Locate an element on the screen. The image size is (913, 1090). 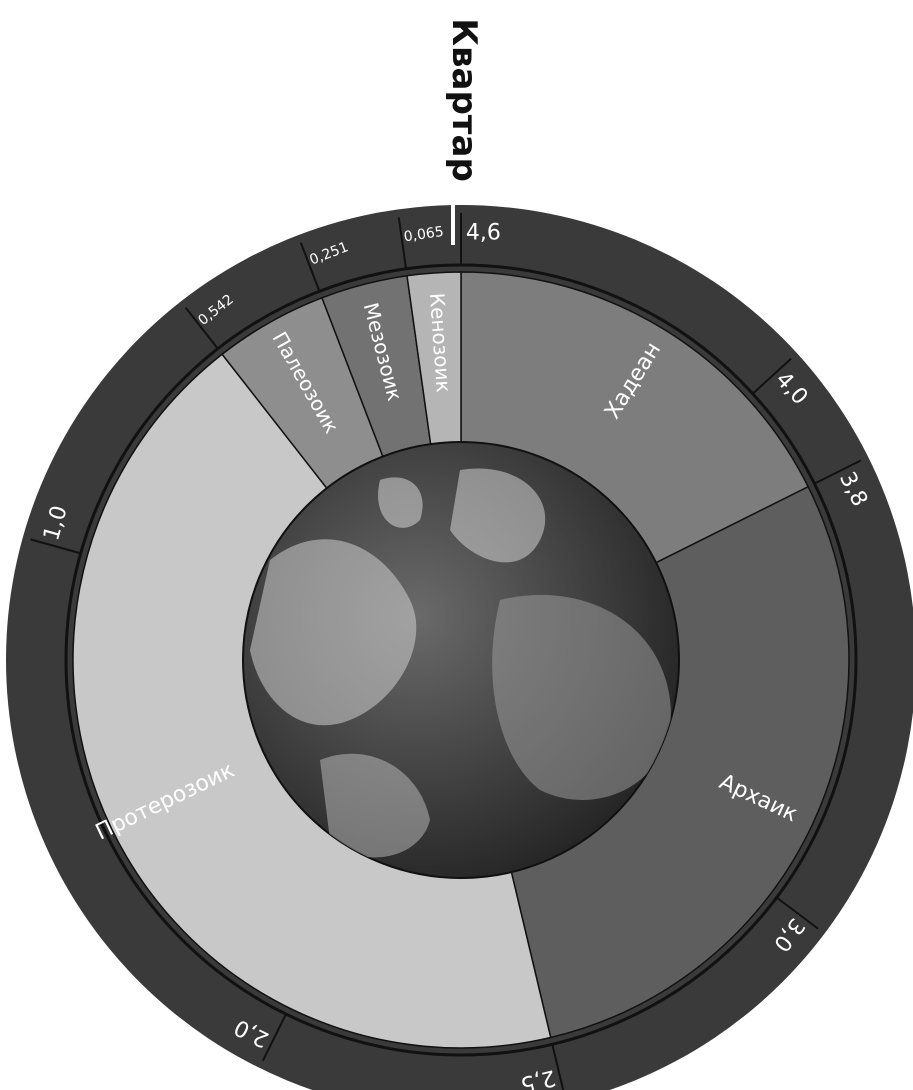
quaternary-title: Квартар is located at coordinates (464, 100).